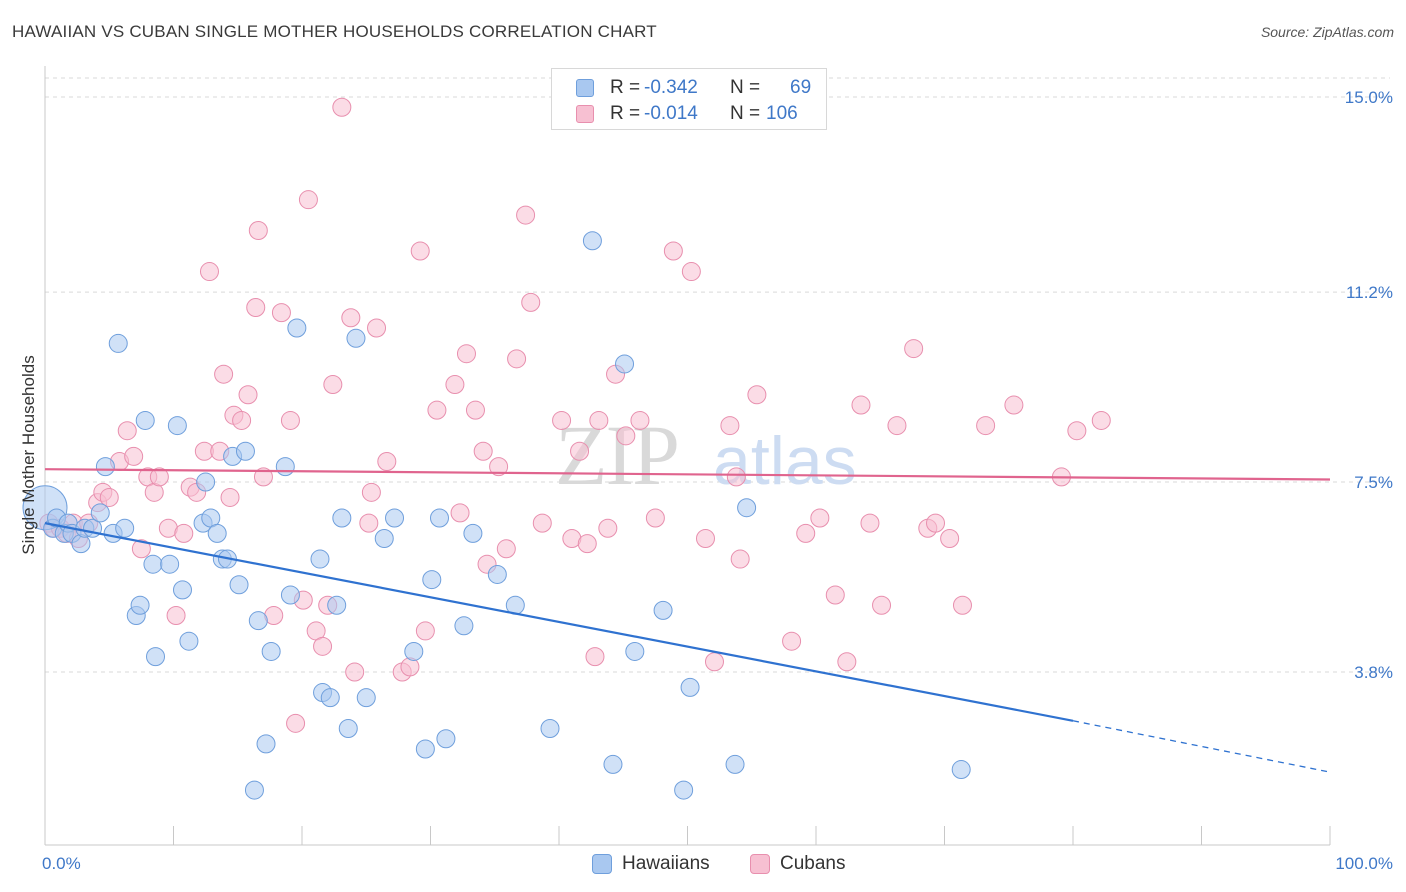  Describe the element at coordinates (687, 474) in the screenshot. I see `cubans-trend-line` at that location.